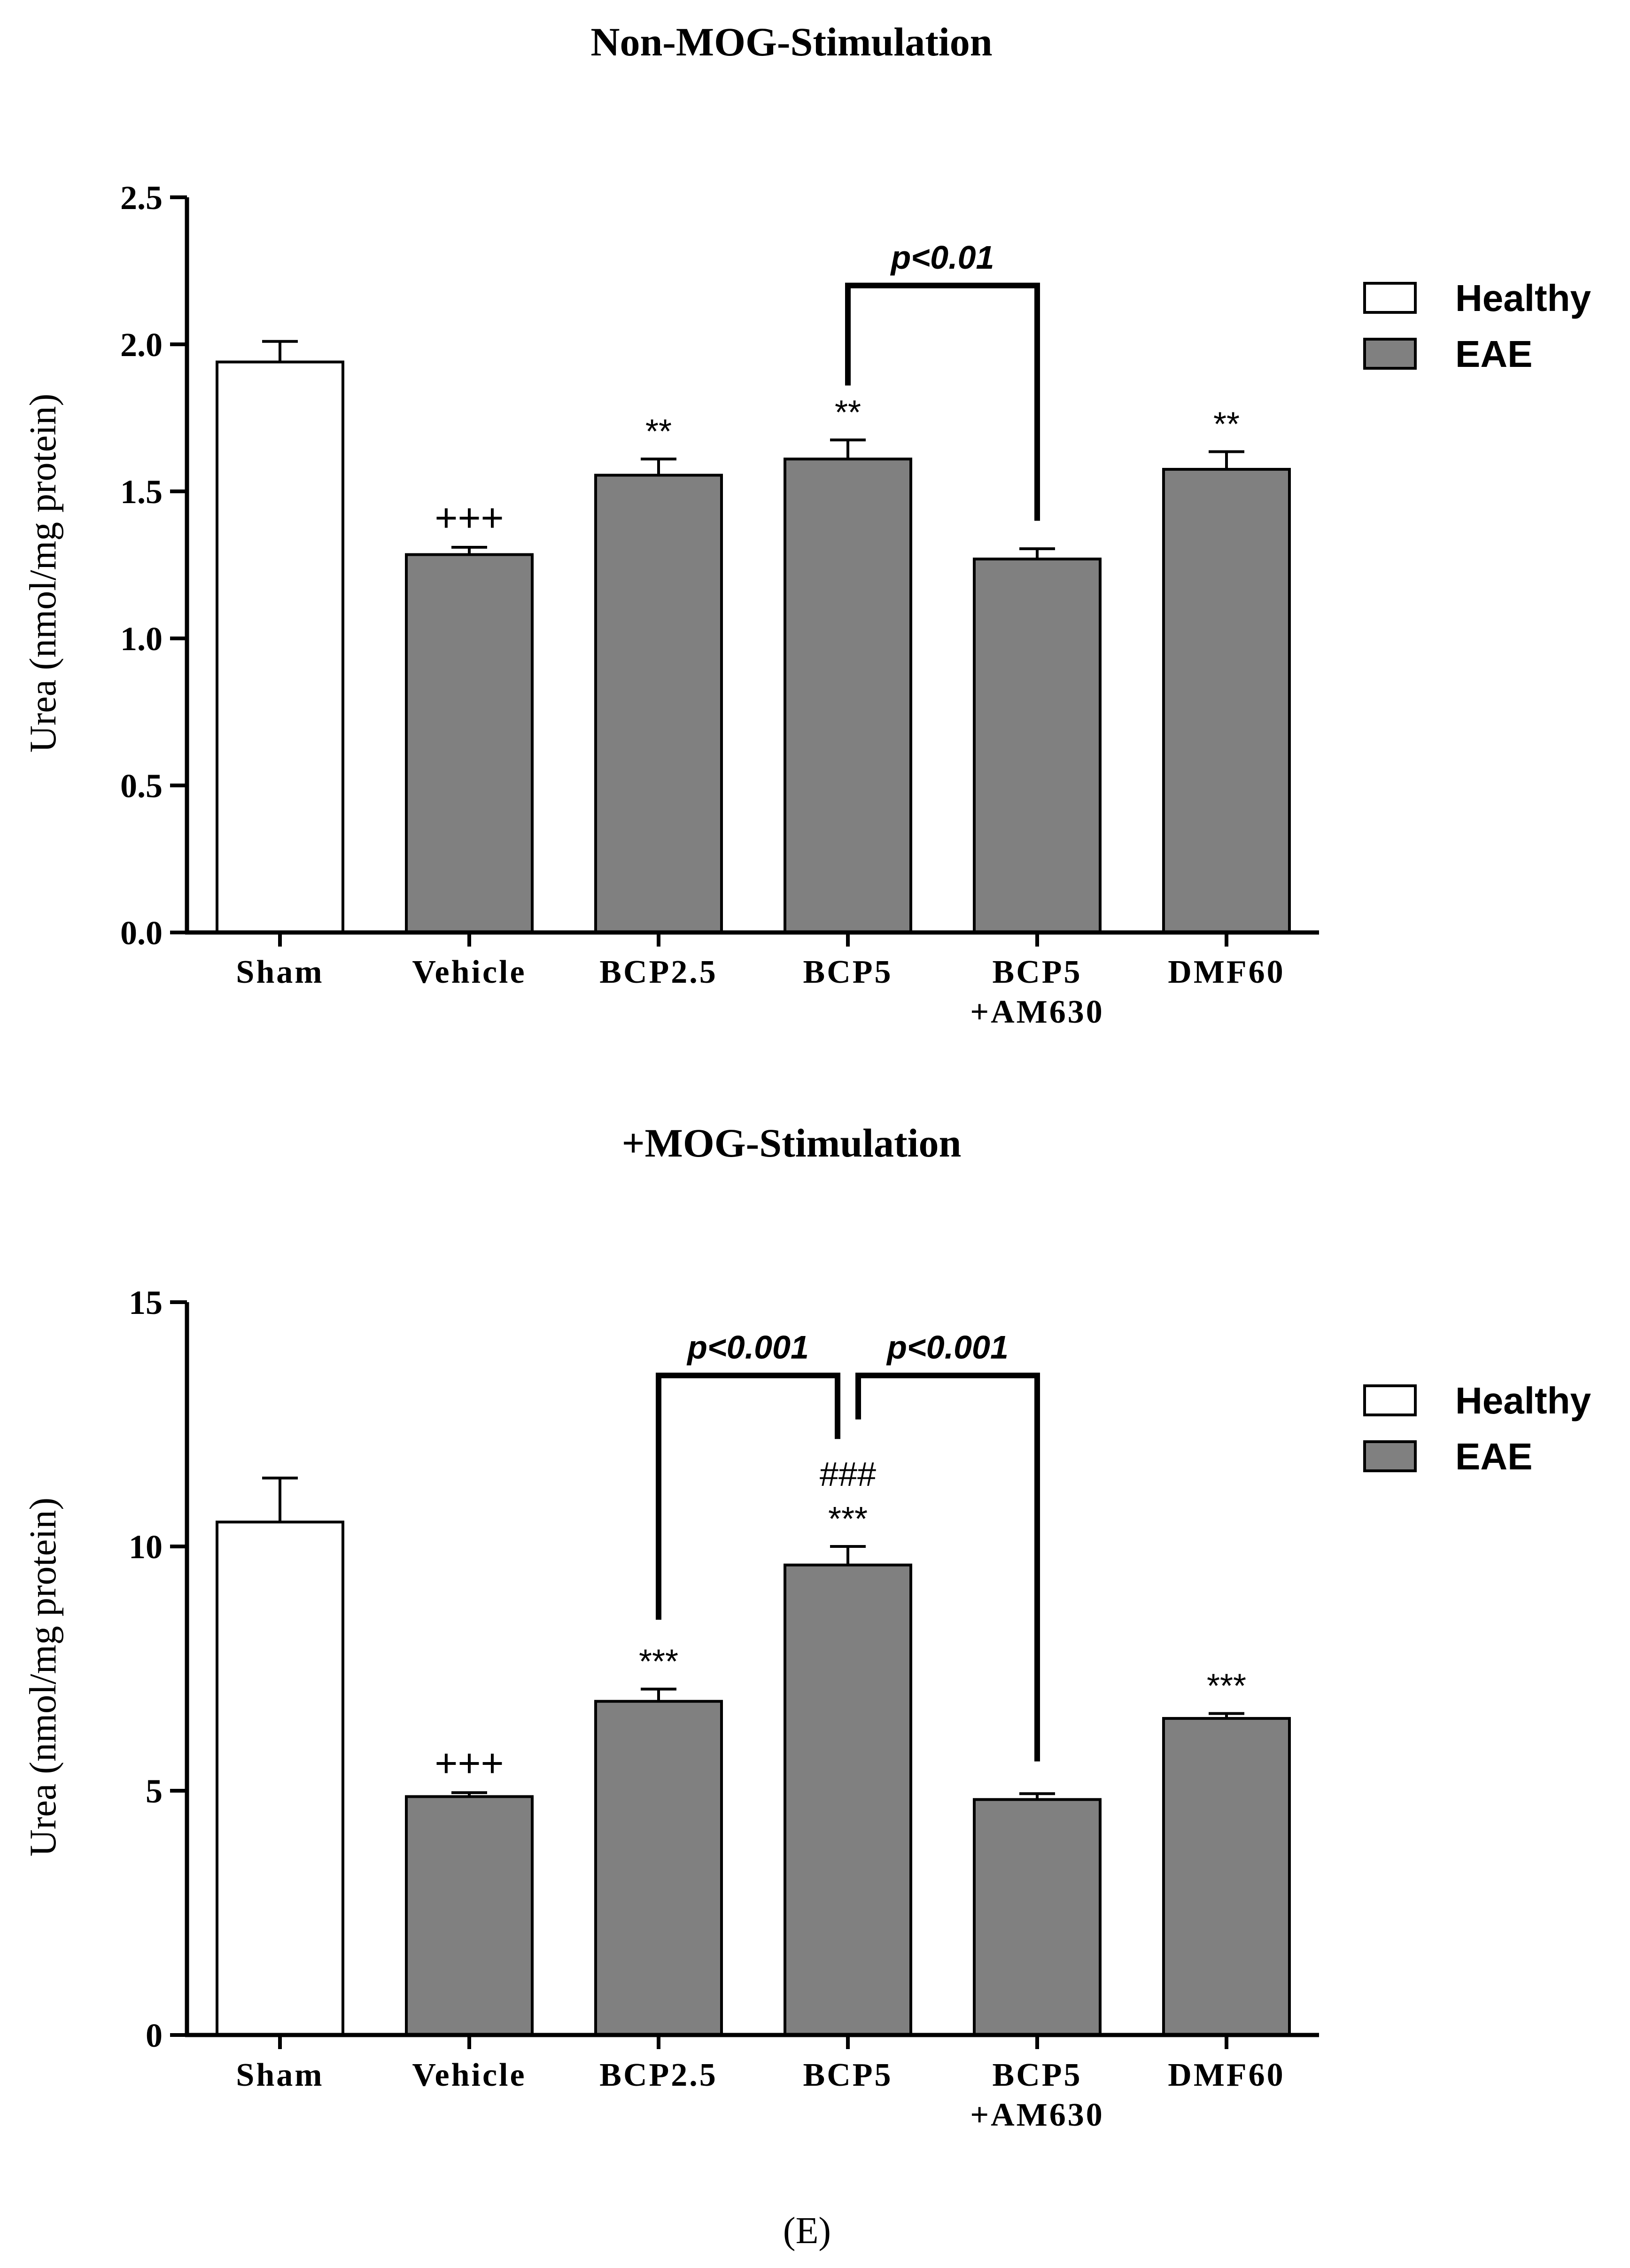 This screenshot has height=2268, width=1630. What do you see at coordinates (155, 2035) in the screenshot?
I see `y-tick-label: 0` at bounding box center [155, 2035].